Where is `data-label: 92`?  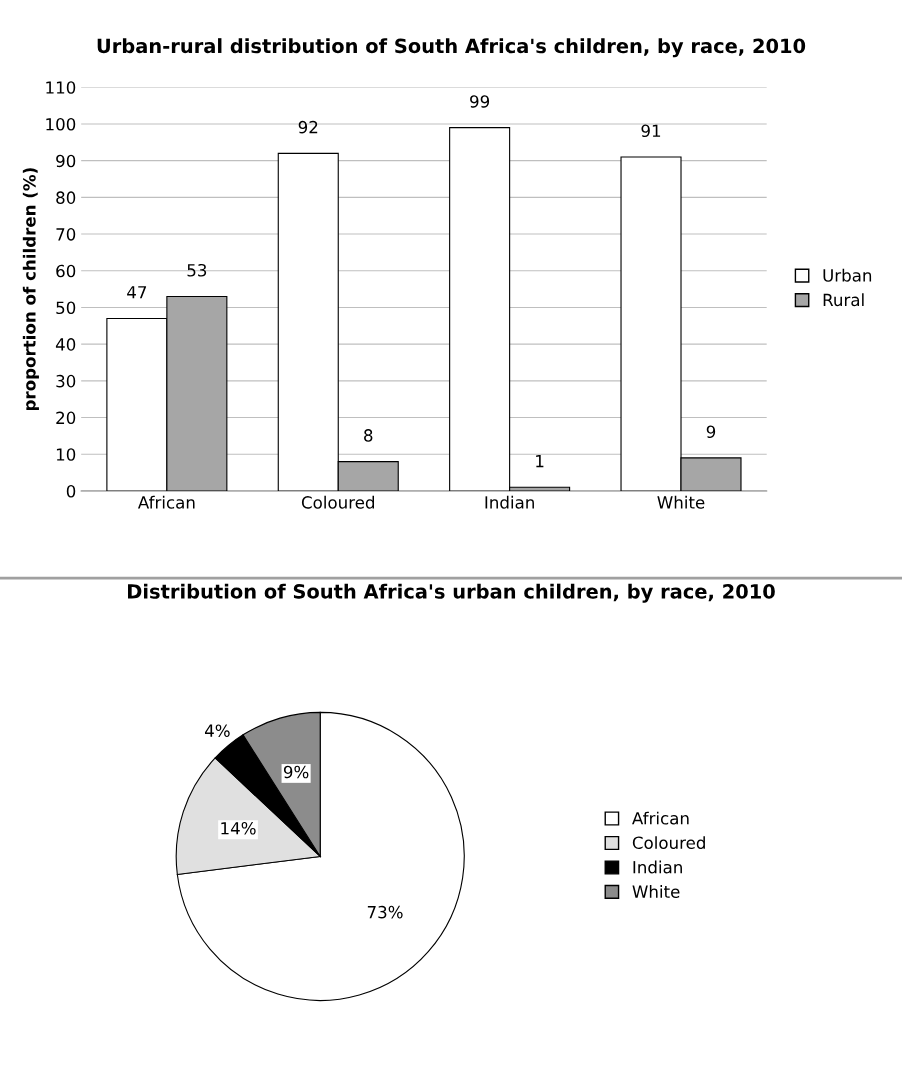
data-label: 92 is located at coordinates (308, 127).